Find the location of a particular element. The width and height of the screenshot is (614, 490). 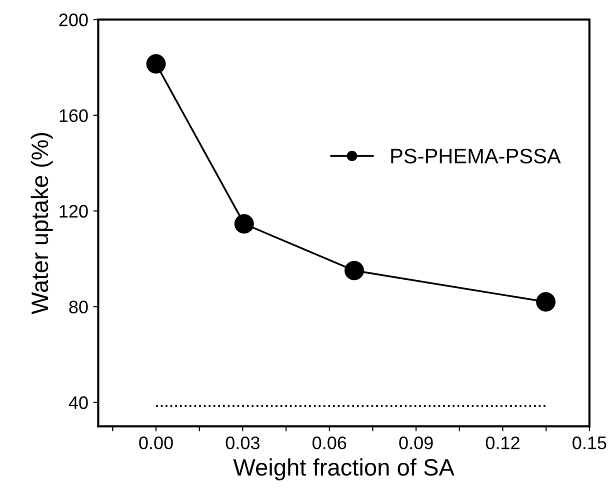

x-tick-label: 0.15 is located at coordinates (589, 443).